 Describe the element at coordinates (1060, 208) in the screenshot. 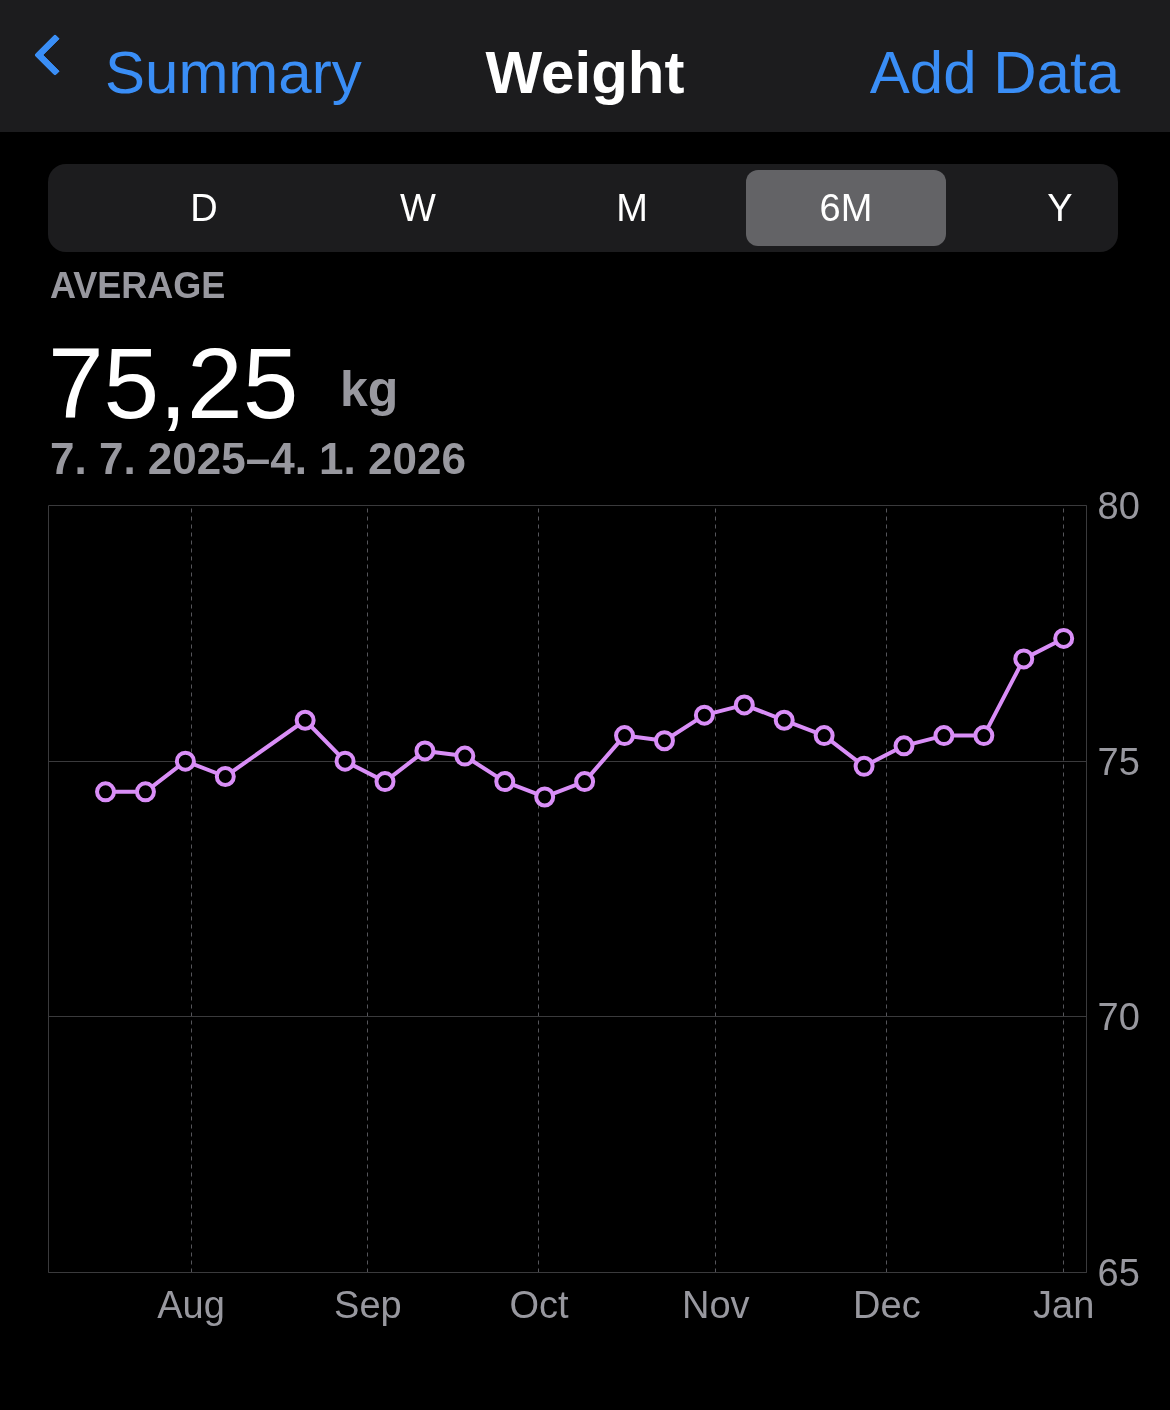

I see `text: Y` at that location.